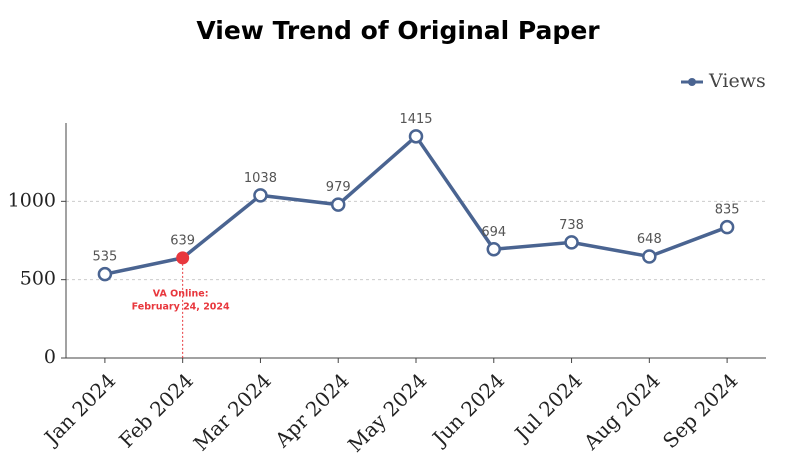  I want to click on data-label: 535, so click(104, 257).